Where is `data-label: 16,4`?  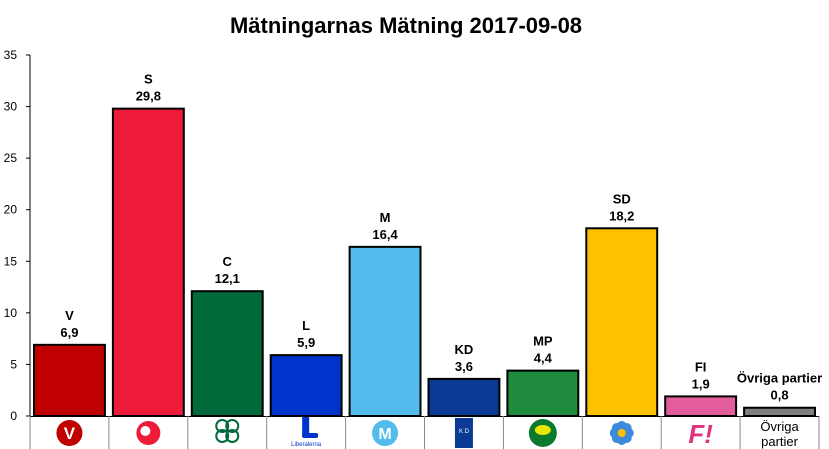
data-label: 16,4 is located at coordinates (385, 234).